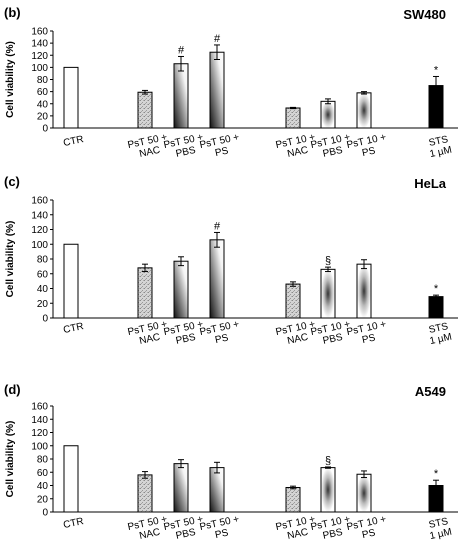 Image resolution: width=464 pixels, height=550 pixels. Describe the element at coordinates (12, 12) in the screenshot. I see `panel-label: (b)` at that location.